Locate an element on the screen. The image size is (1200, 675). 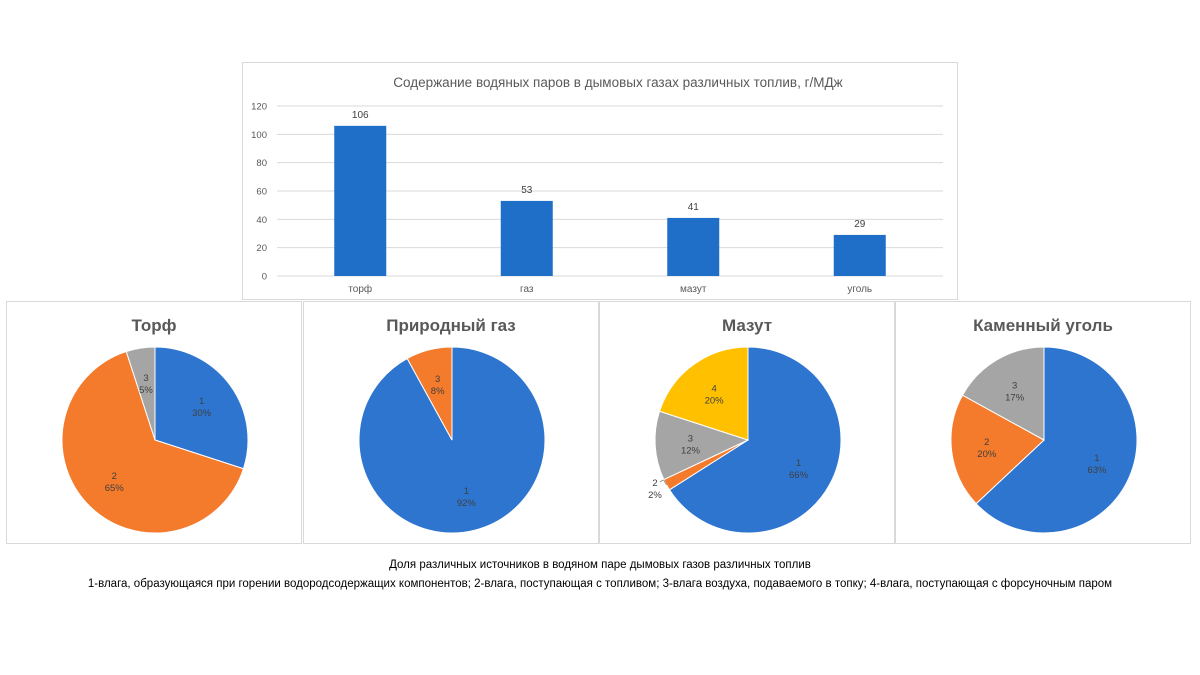
slice-label: 3 12% is located at coordinates (691, 445).